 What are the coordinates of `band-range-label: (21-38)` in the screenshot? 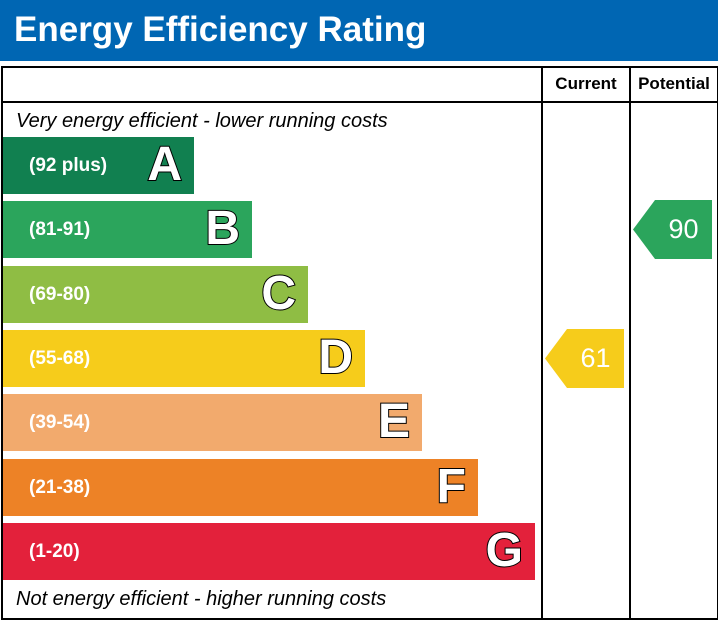 It's located at (60, 487).